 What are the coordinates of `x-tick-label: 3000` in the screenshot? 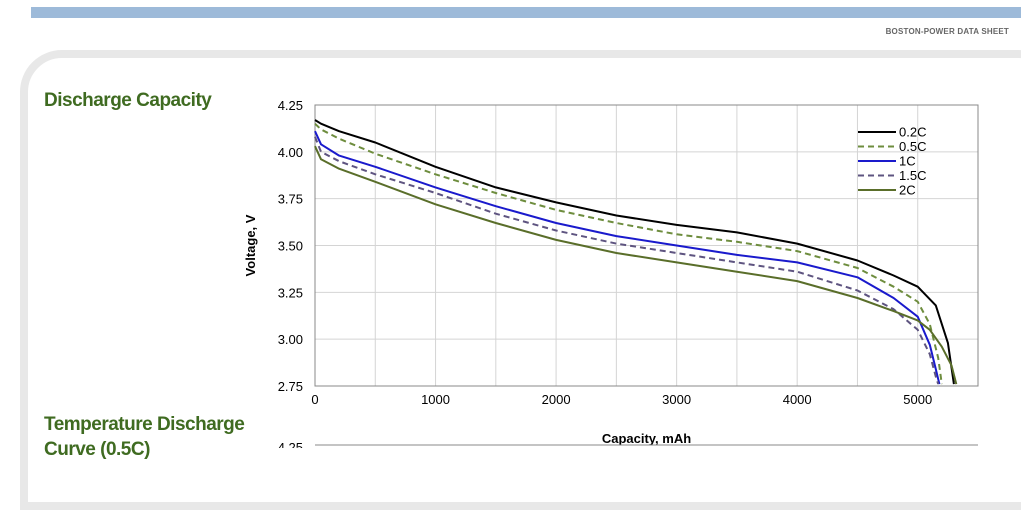 It's located at (676, 399).